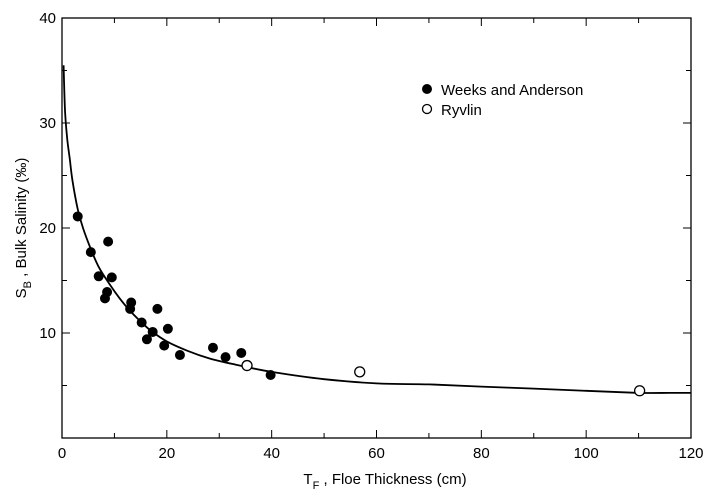  I want to click on x-axis-label-rest: , Floe Thickness (cm), so click(392, 479).